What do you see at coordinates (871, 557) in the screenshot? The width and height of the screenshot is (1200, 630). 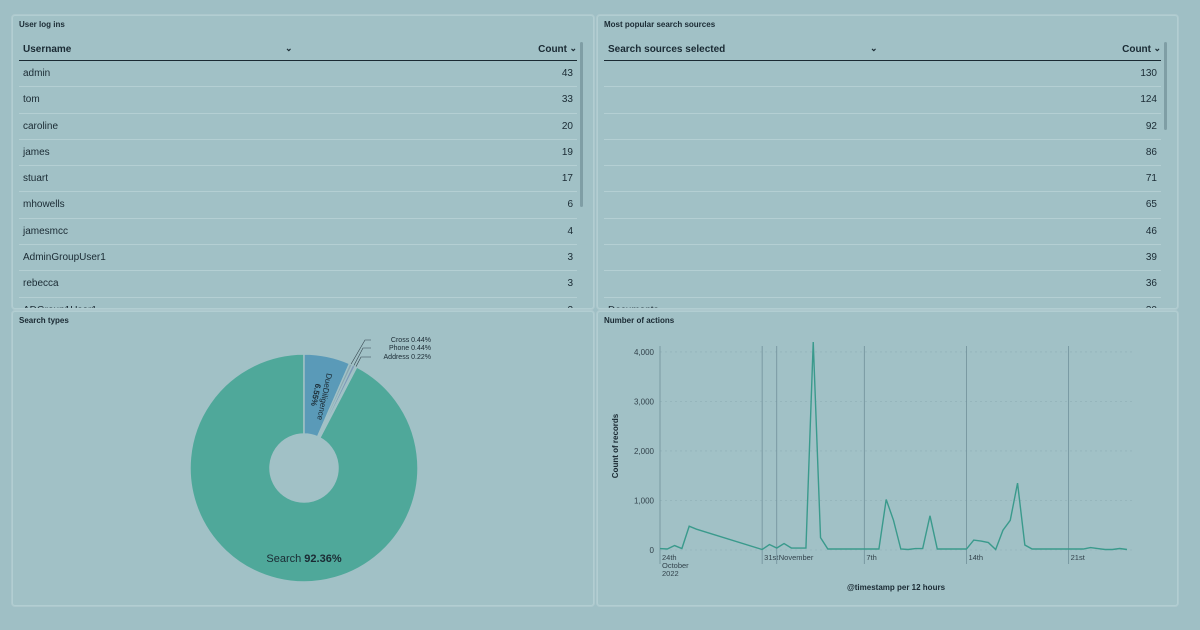 I see `x-tick-label: 7th` at bounding box center [871, 557].